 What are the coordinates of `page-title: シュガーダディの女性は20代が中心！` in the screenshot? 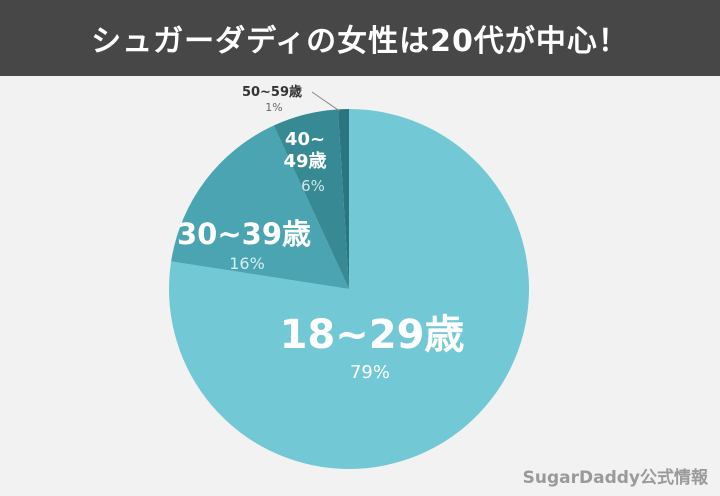 It's located at (360, 41).